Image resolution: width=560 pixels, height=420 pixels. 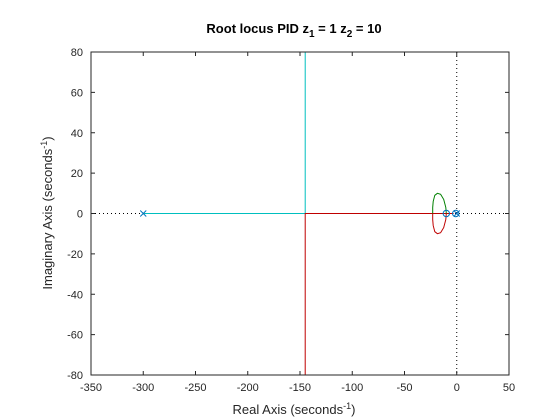 I want to click on x-tick-label: 50, so click(x=509, y=388).